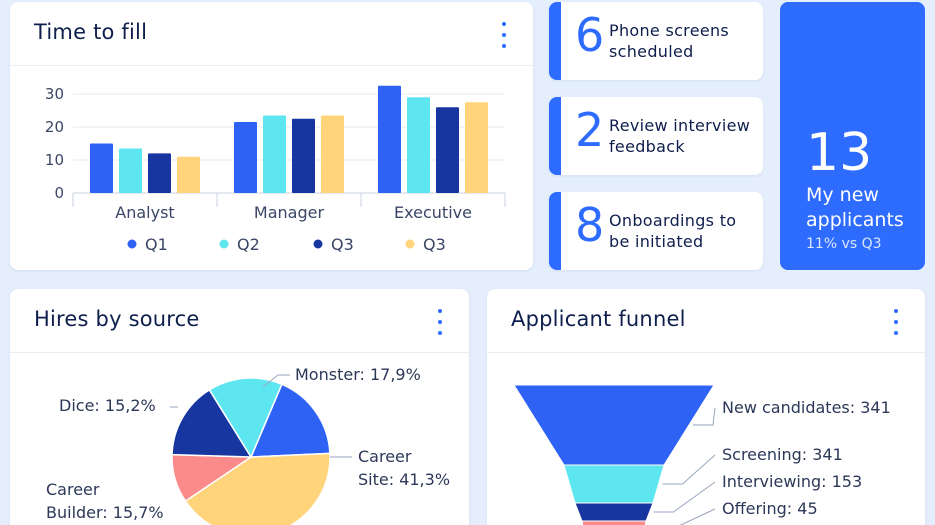 This screenshot has width=935, height=525. I want to click on slice-label: Dice: 15,2%, so click(107, 405).